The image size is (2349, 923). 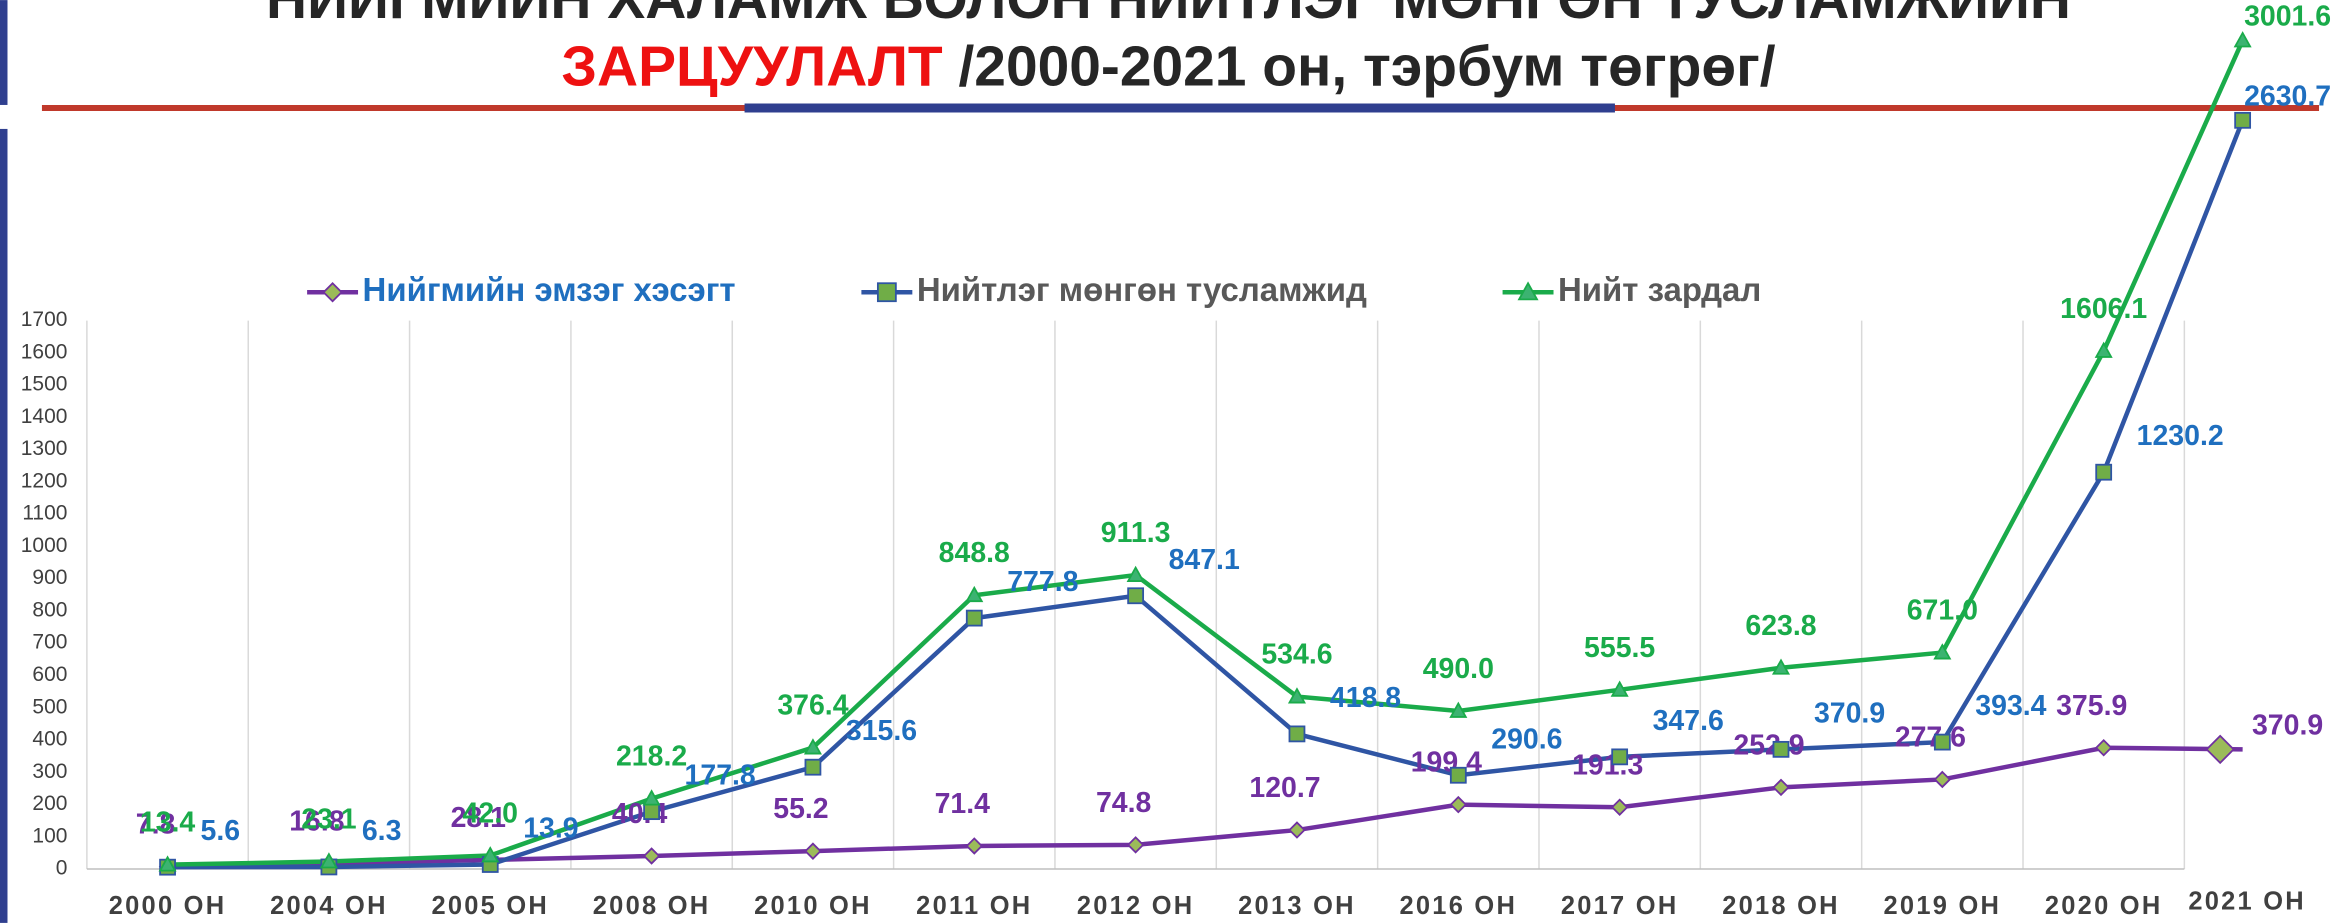 I want to click on x-tick-label: 2013 ОН, so click(x=1297, y=906).